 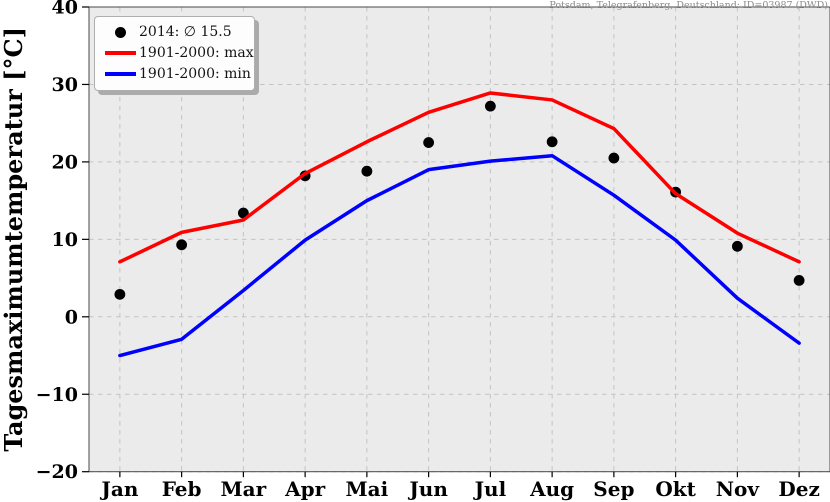 I want to click on x-tick-label: Mai, so click(x=367, y=489).